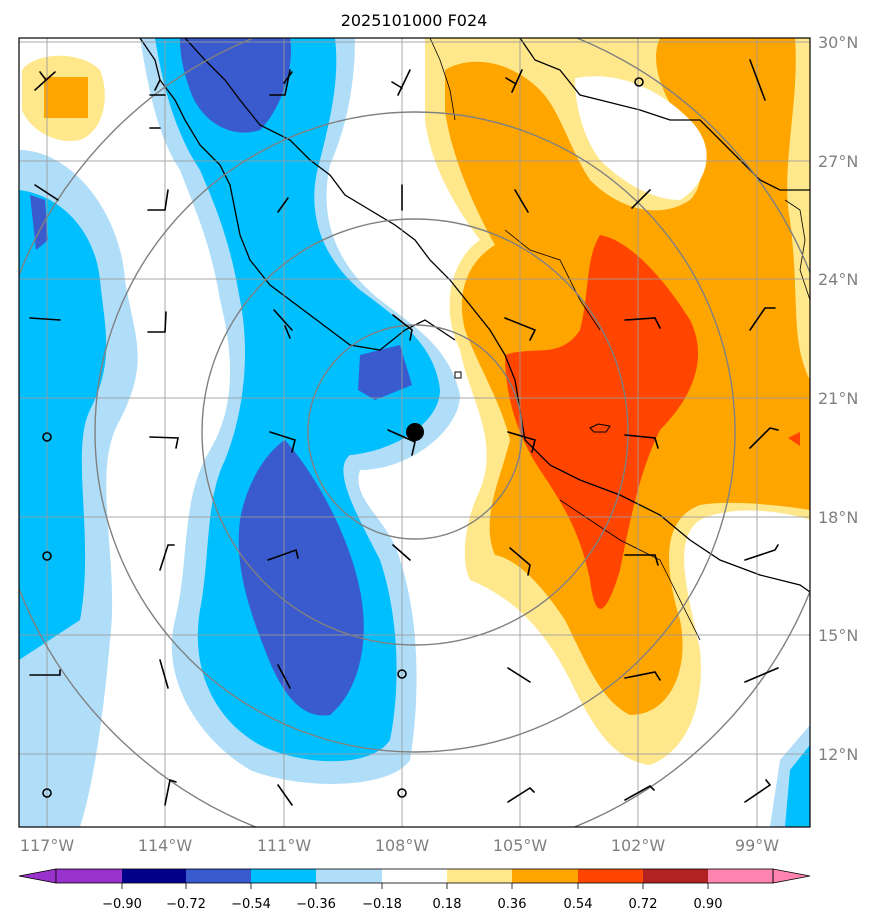 The width and height of the screenshot is (880, 924). Describe the element at coordinates (39, 222) in the screenshot. I see `fill-neg054-west` at that location.